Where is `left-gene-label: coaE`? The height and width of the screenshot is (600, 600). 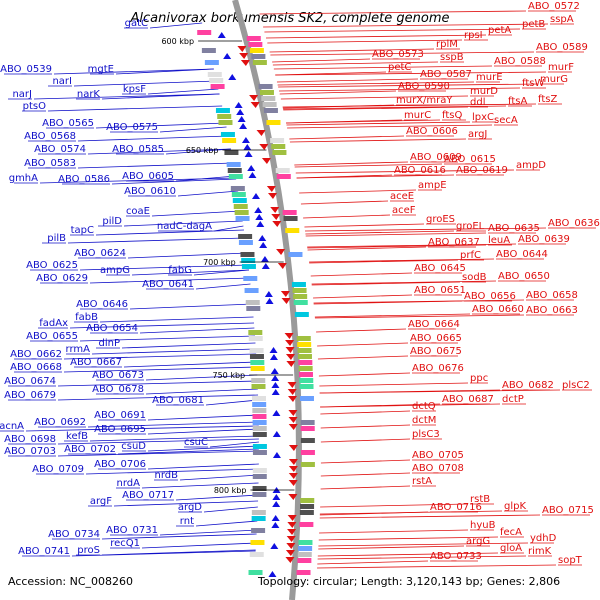
left-gene-label: coaE is located at coordinates (138, 211).